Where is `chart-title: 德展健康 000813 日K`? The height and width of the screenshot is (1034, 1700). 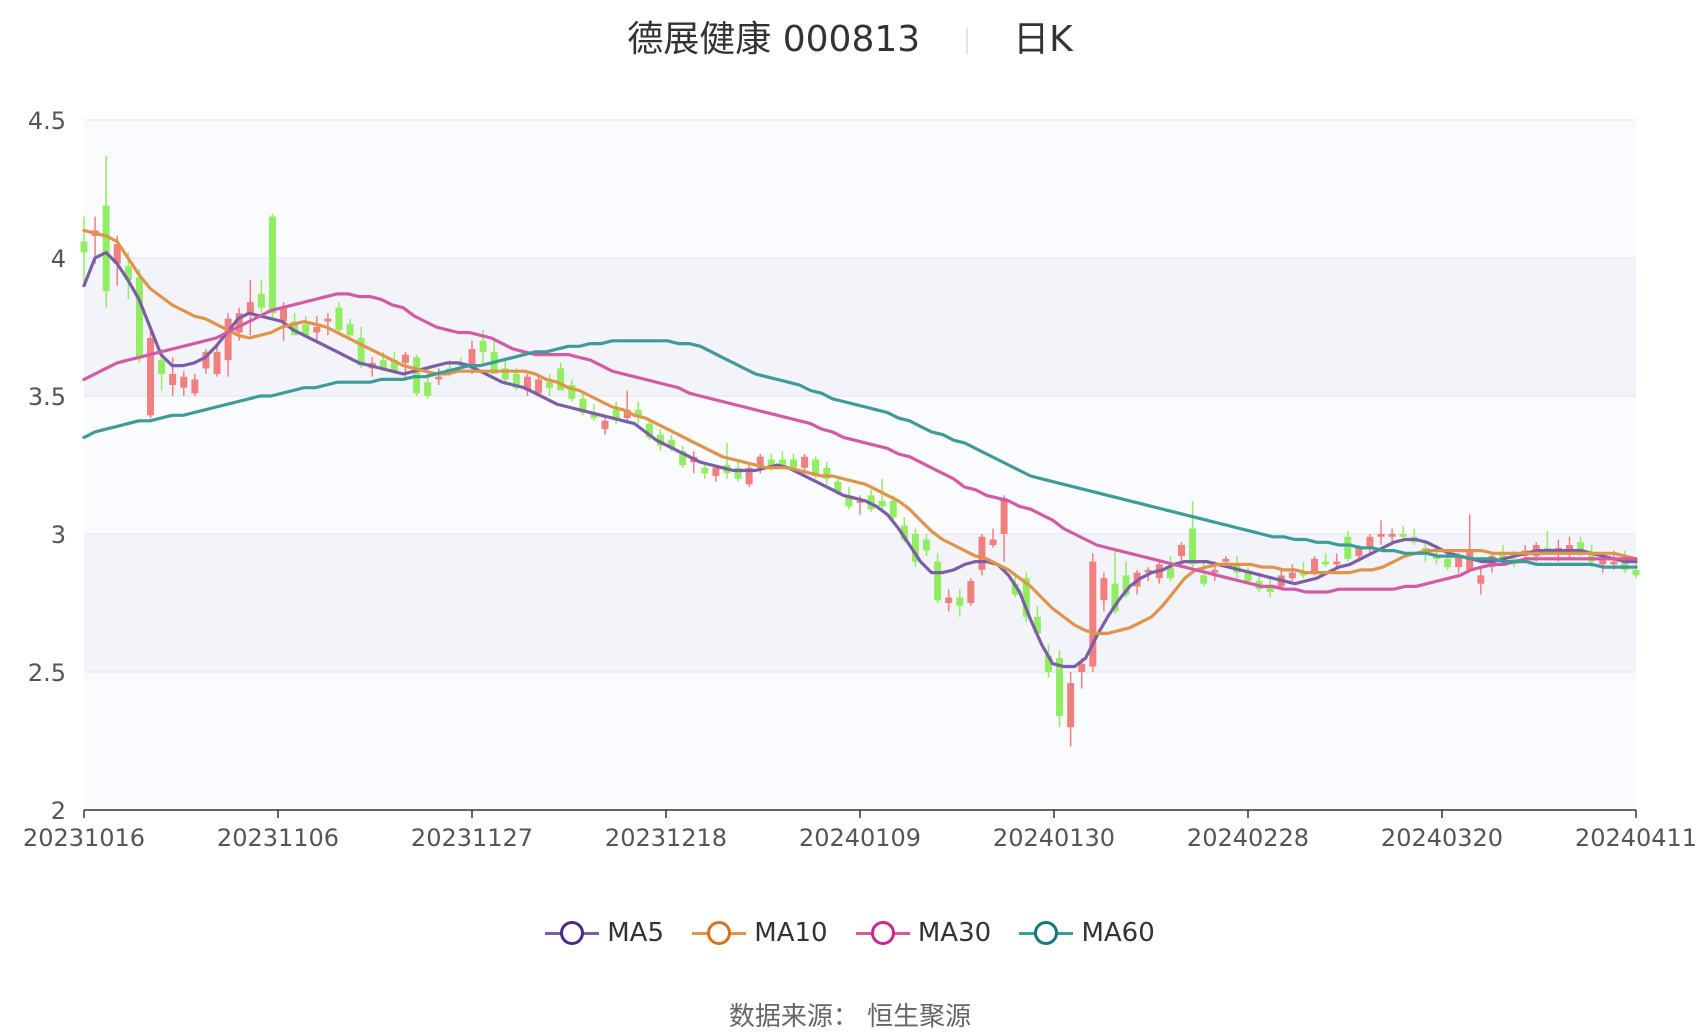 chart-title: 德展健康 000813 日K is located at coordinates (850, 36).